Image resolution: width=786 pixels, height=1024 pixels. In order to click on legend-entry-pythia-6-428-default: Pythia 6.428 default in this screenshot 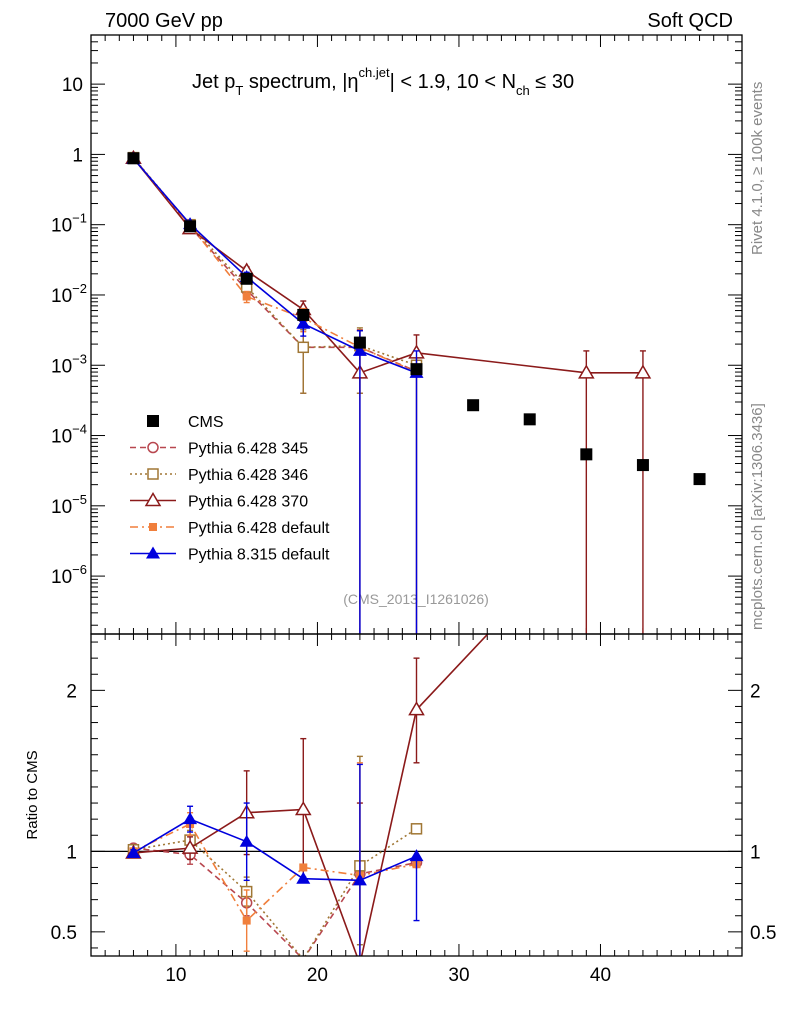, I will do `click(230, 528)`.